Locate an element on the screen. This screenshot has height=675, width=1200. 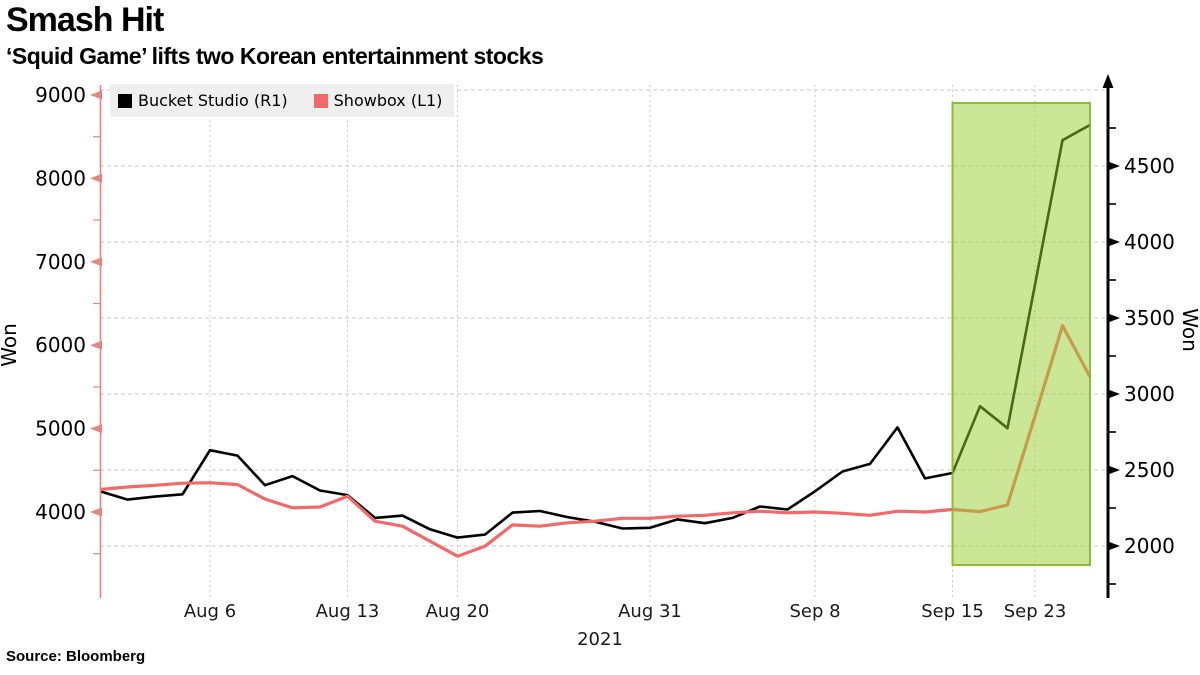
legend-item-showbox: Showbox (L1) is located at coordinates (378, 100).